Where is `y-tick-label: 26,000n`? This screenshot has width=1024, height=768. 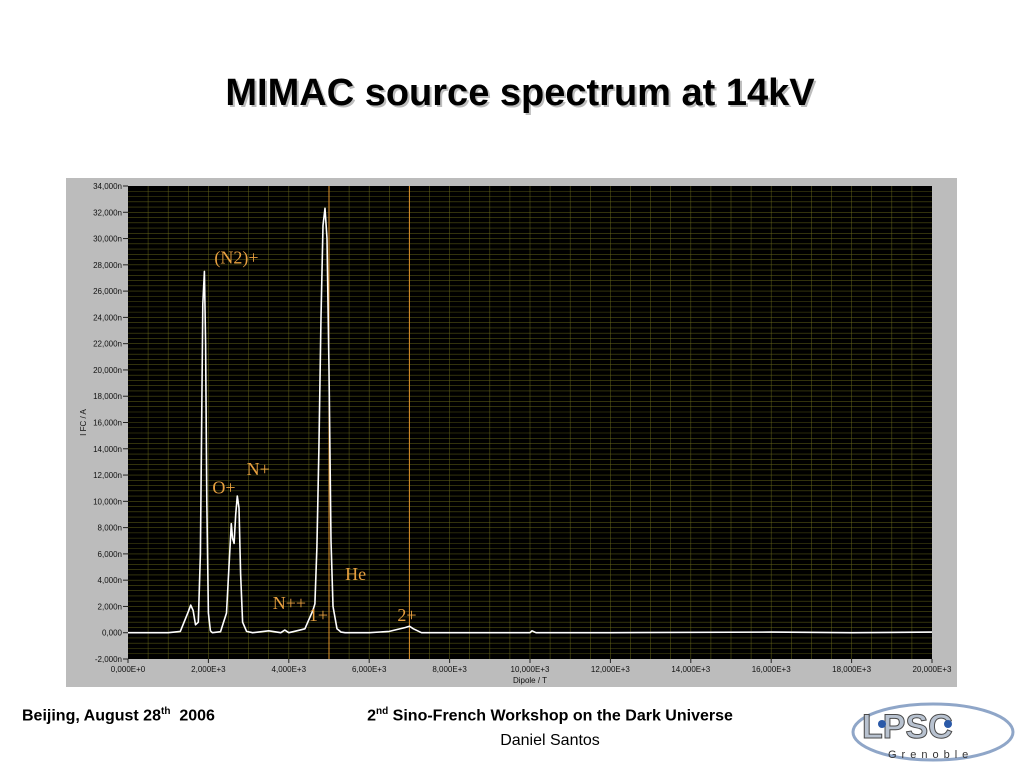 y-tick-label: 26,000n is located at coordinates (107, 291).